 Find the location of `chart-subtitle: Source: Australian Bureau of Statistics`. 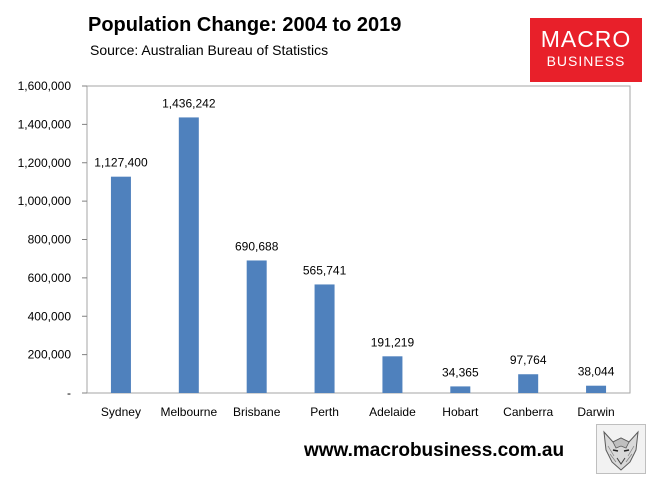

chart-subtitle: Source: Australian Bureau of Statistics is located at coordinates (209, 50).